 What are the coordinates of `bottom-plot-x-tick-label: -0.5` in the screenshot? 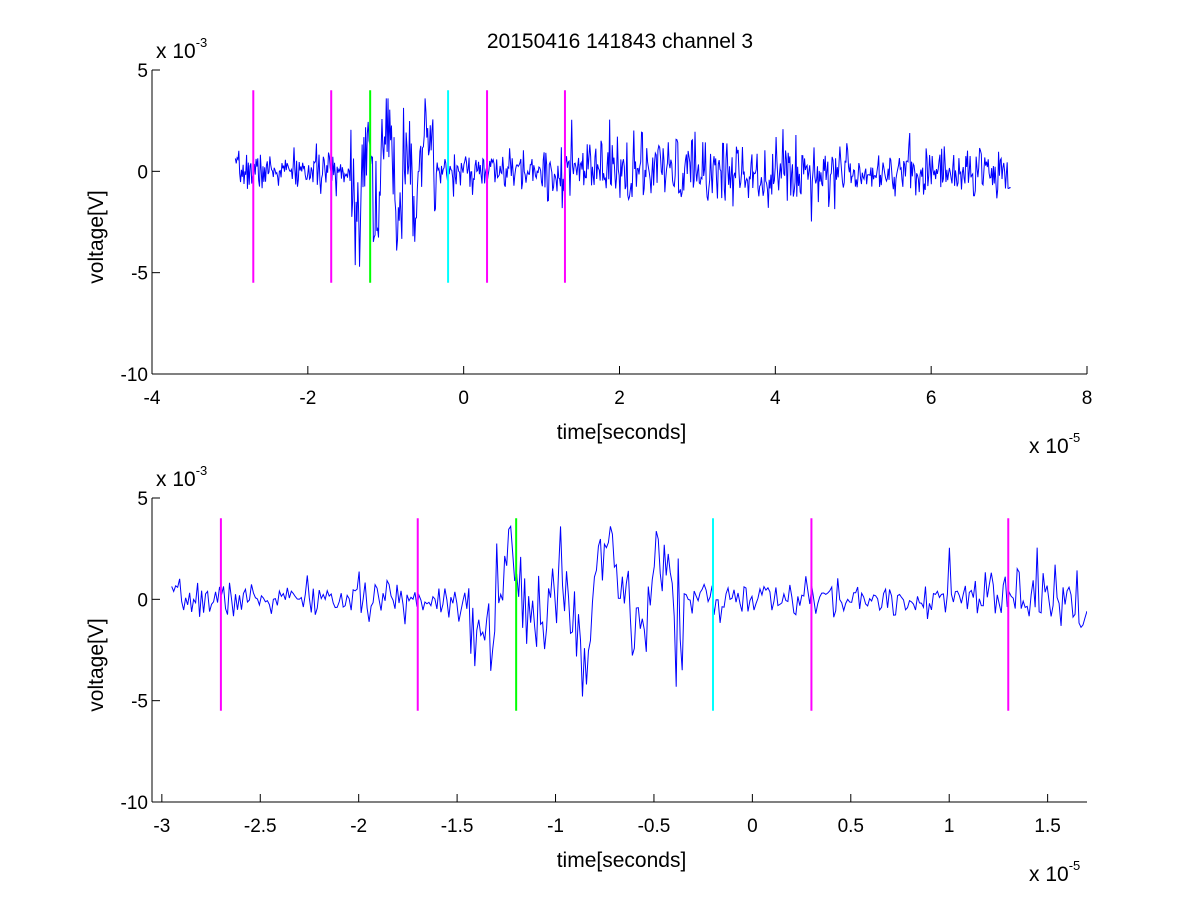 It's located at (654, 826).